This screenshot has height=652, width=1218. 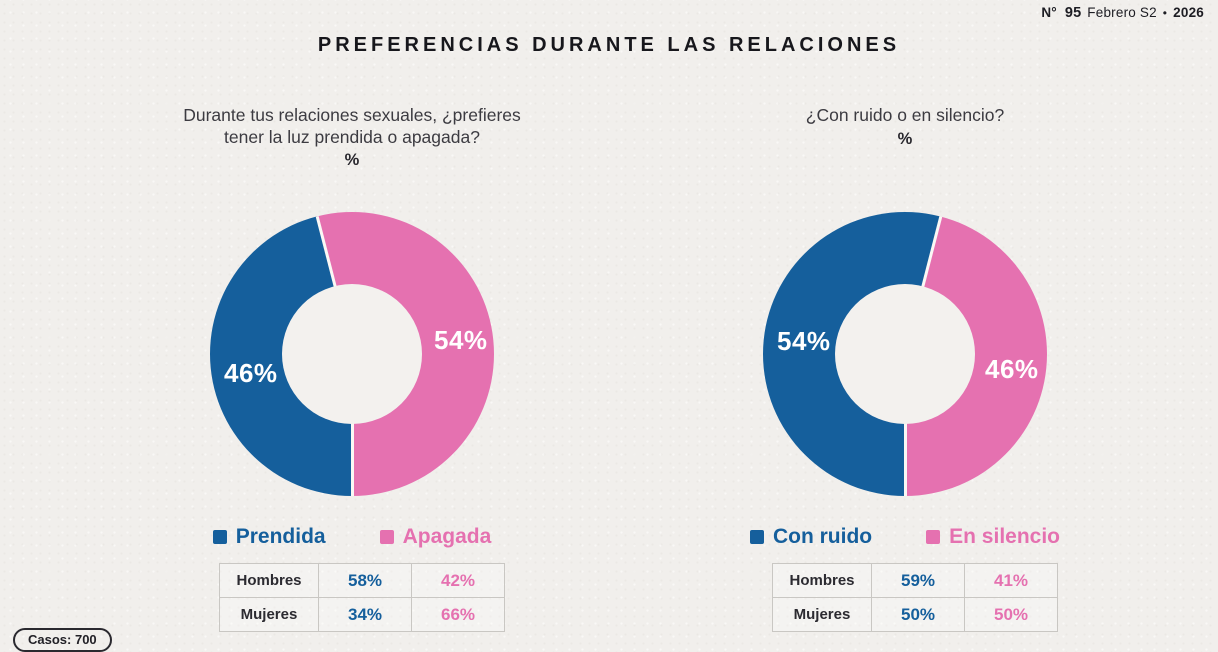 I want to click on cell-pink-value: 42%, so click(x=458, y=580).